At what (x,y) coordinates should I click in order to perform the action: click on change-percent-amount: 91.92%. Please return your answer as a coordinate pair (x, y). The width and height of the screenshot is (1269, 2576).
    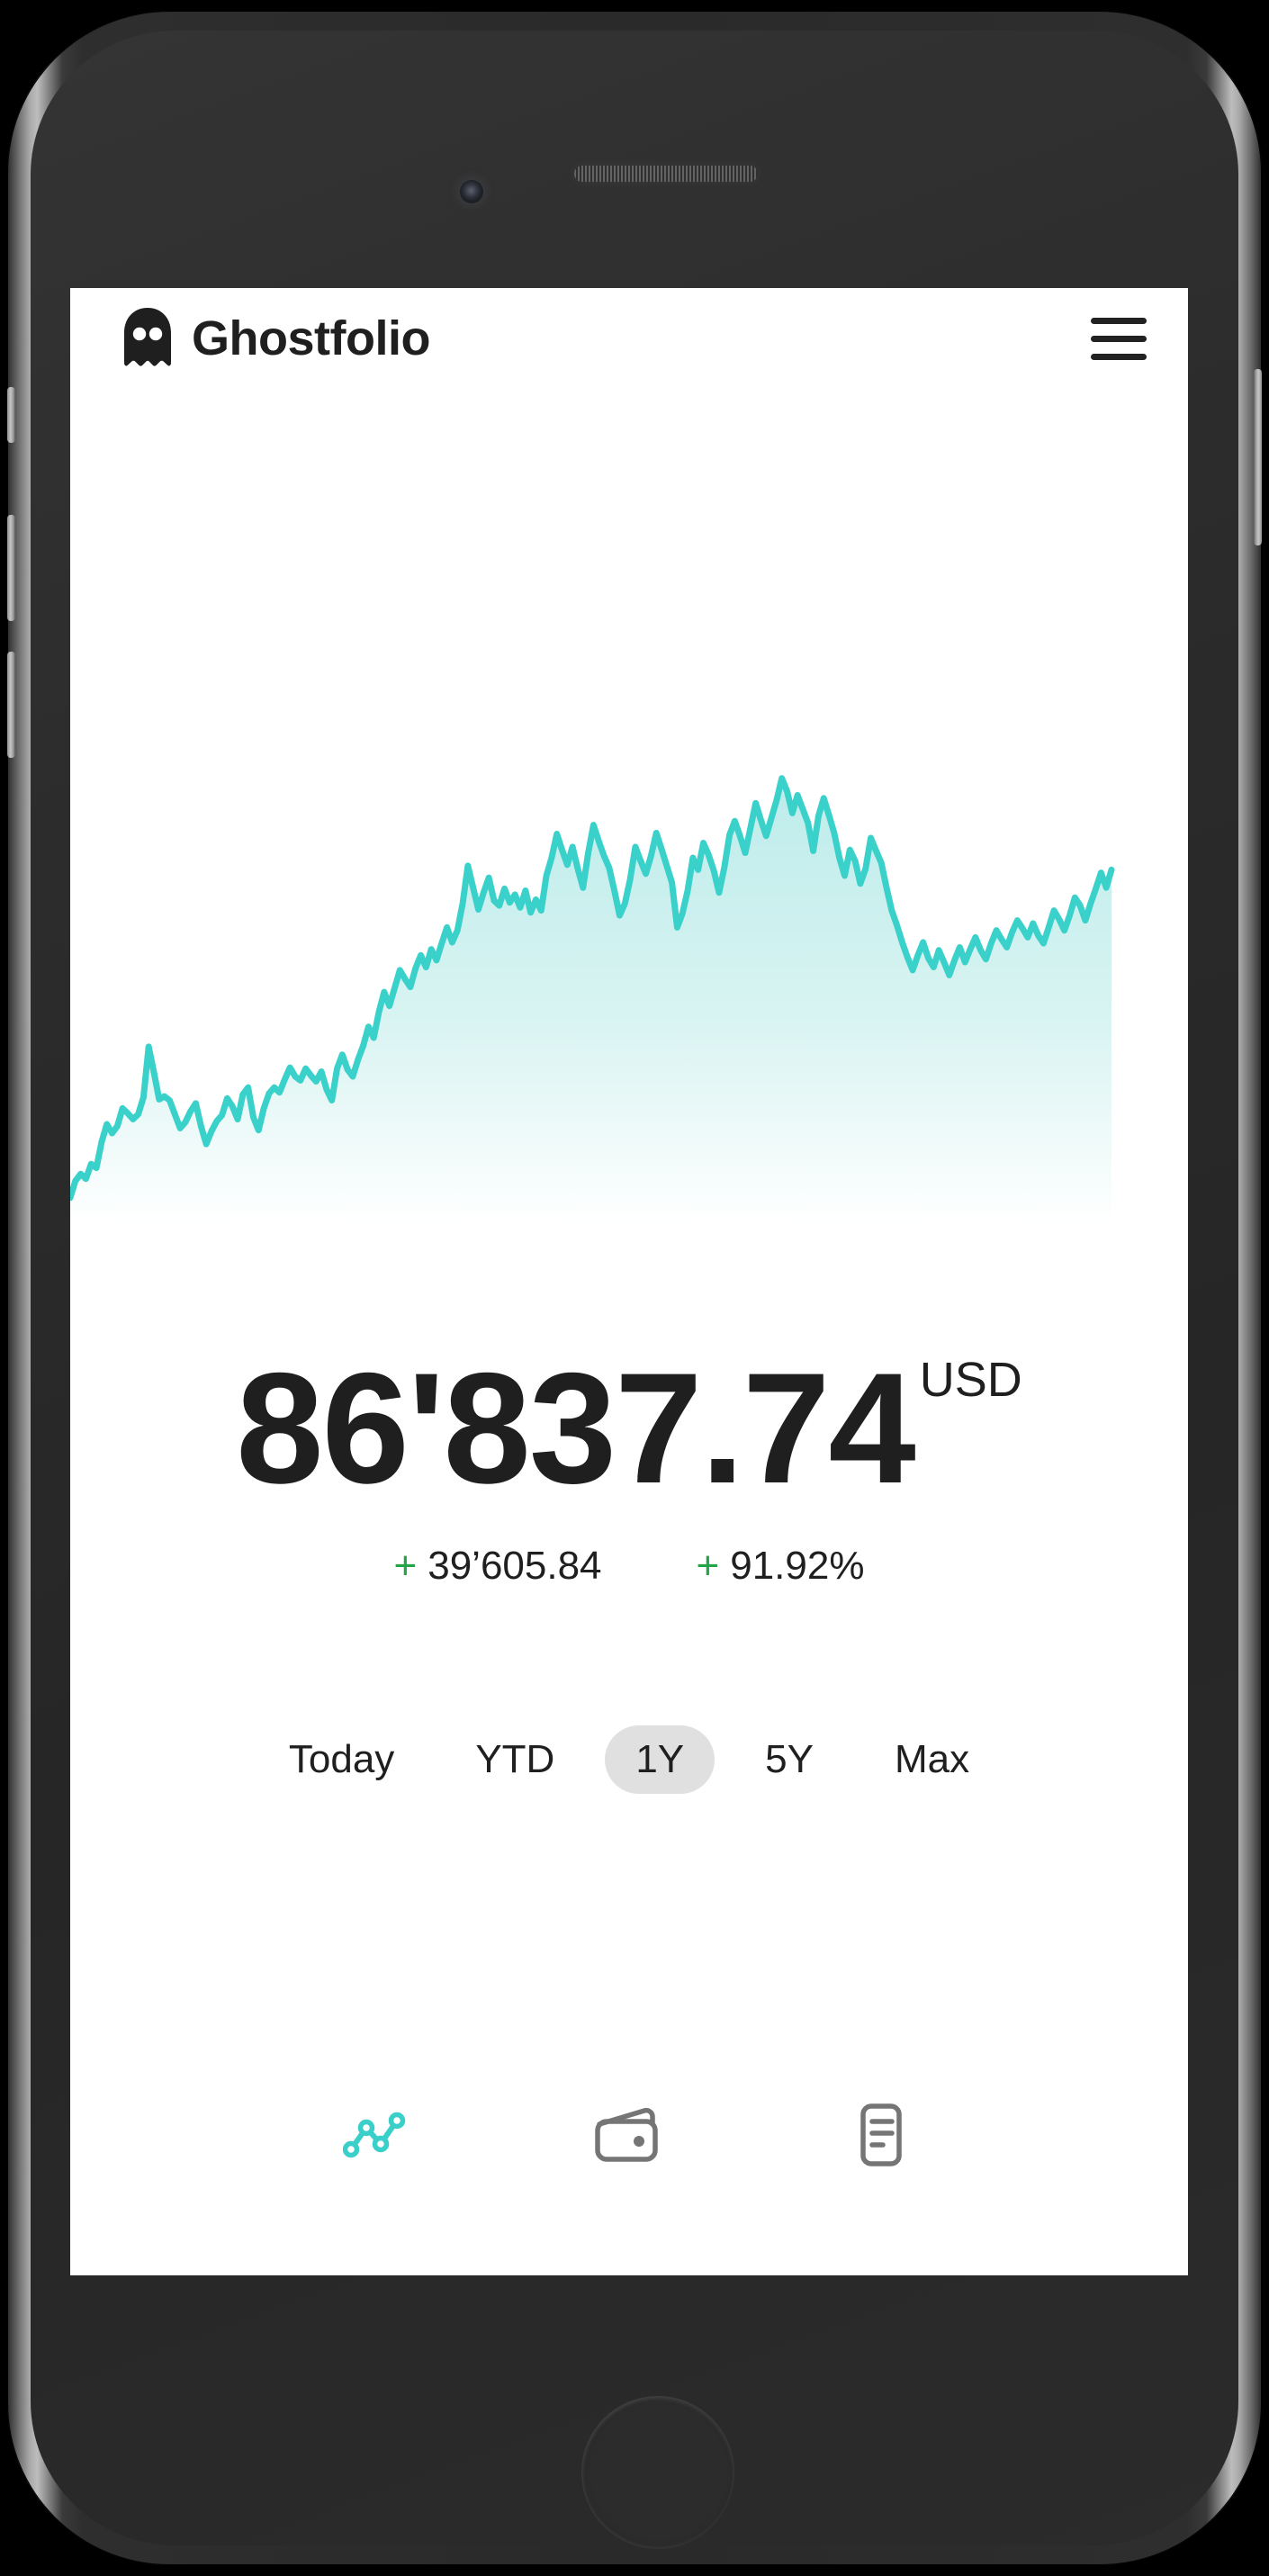
    Looking at the image, I should click on (798, 1566).